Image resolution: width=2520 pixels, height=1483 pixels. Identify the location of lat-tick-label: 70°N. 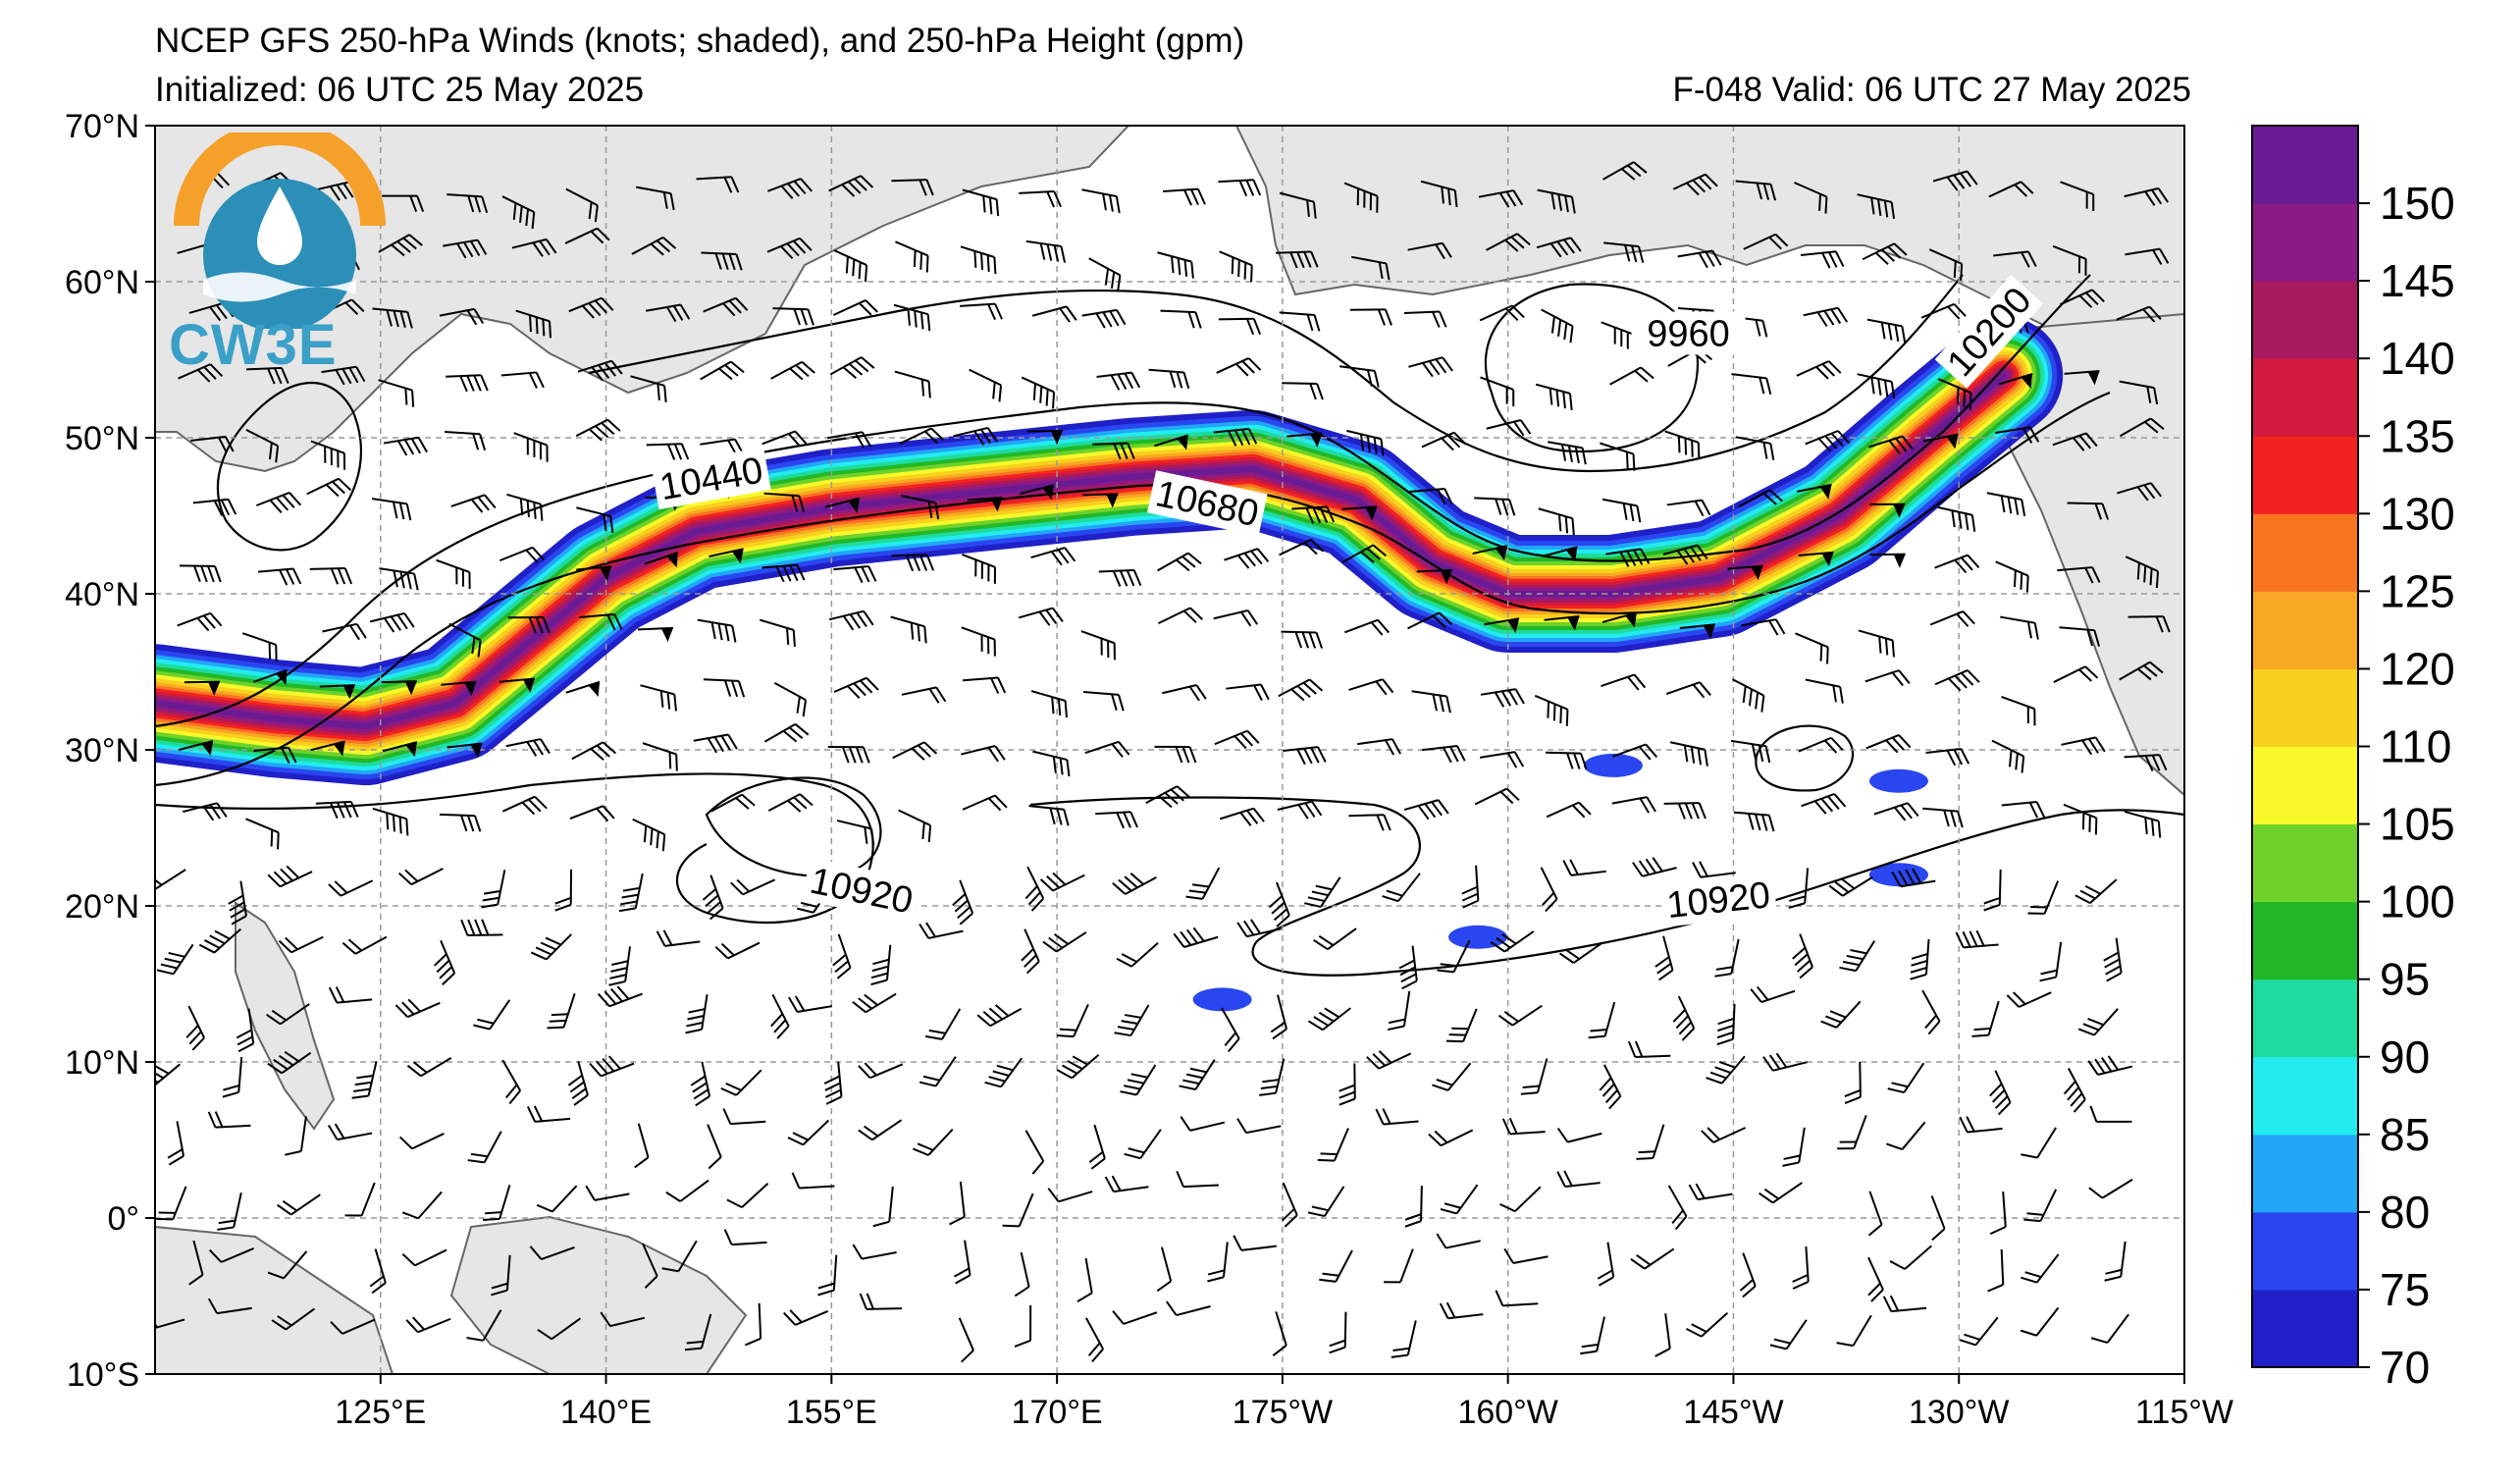
(102, 127).